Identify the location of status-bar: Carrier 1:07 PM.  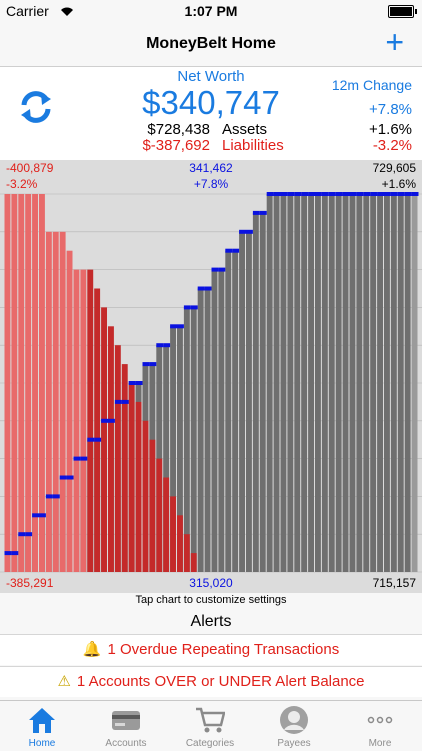
(211, 11).